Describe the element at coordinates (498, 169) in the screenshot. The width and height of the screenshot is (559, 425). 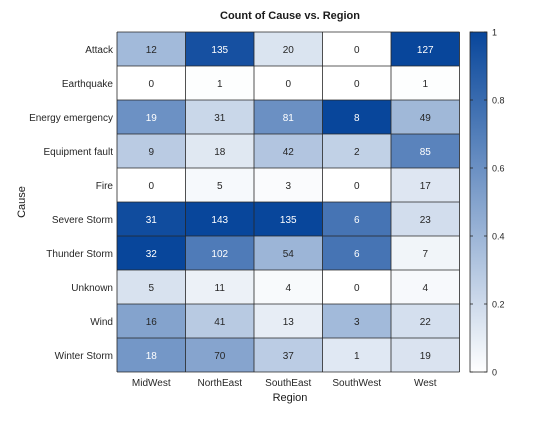
I see `colorbar-tick-label: 0.6` at that location.